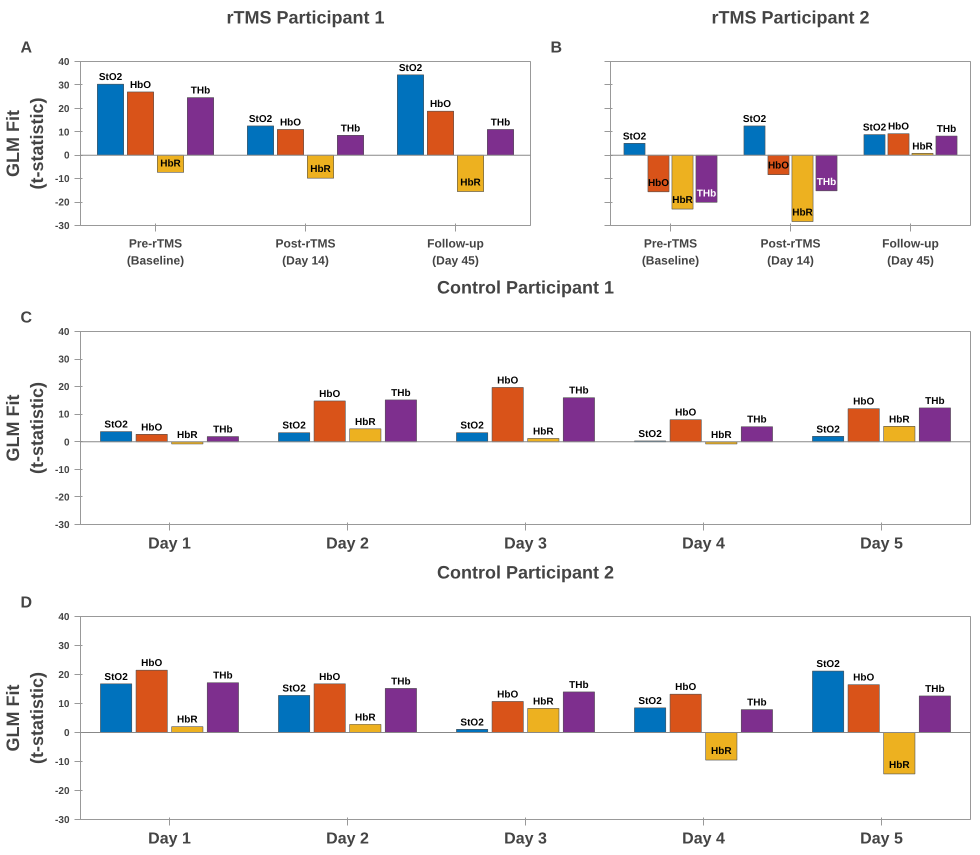  Describe the element at coordinates (305, 18) in the screenshot. I see `chart-title: rTMS Participant 1` at that location.